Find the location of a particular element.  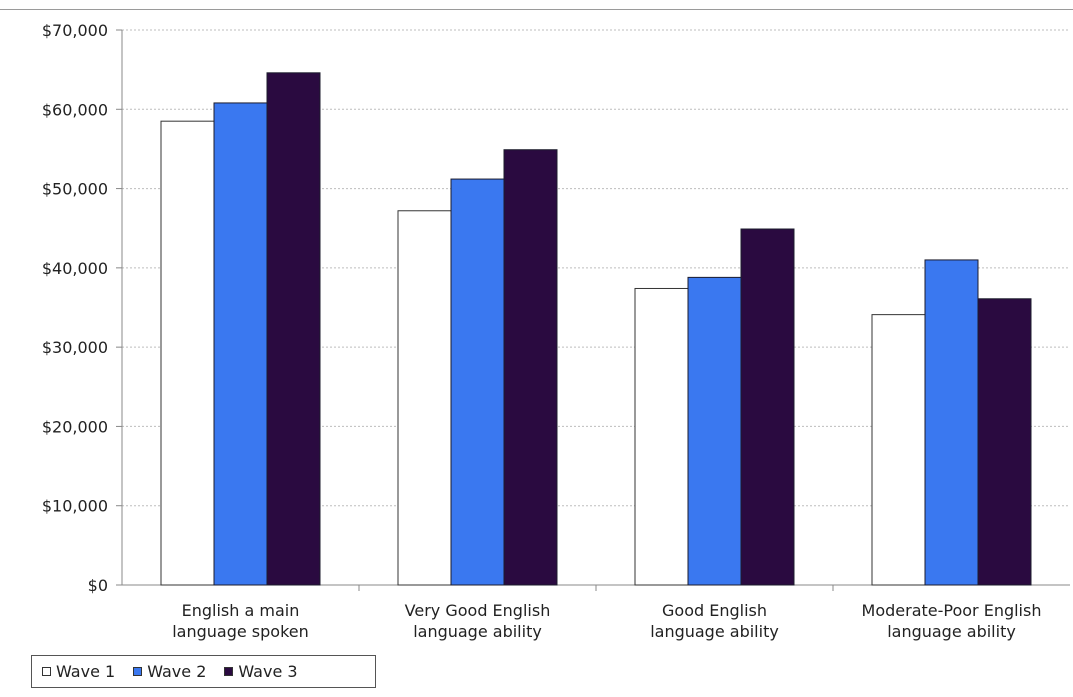

y-tick-label: $40,000 is located at coordinates (75, 268).